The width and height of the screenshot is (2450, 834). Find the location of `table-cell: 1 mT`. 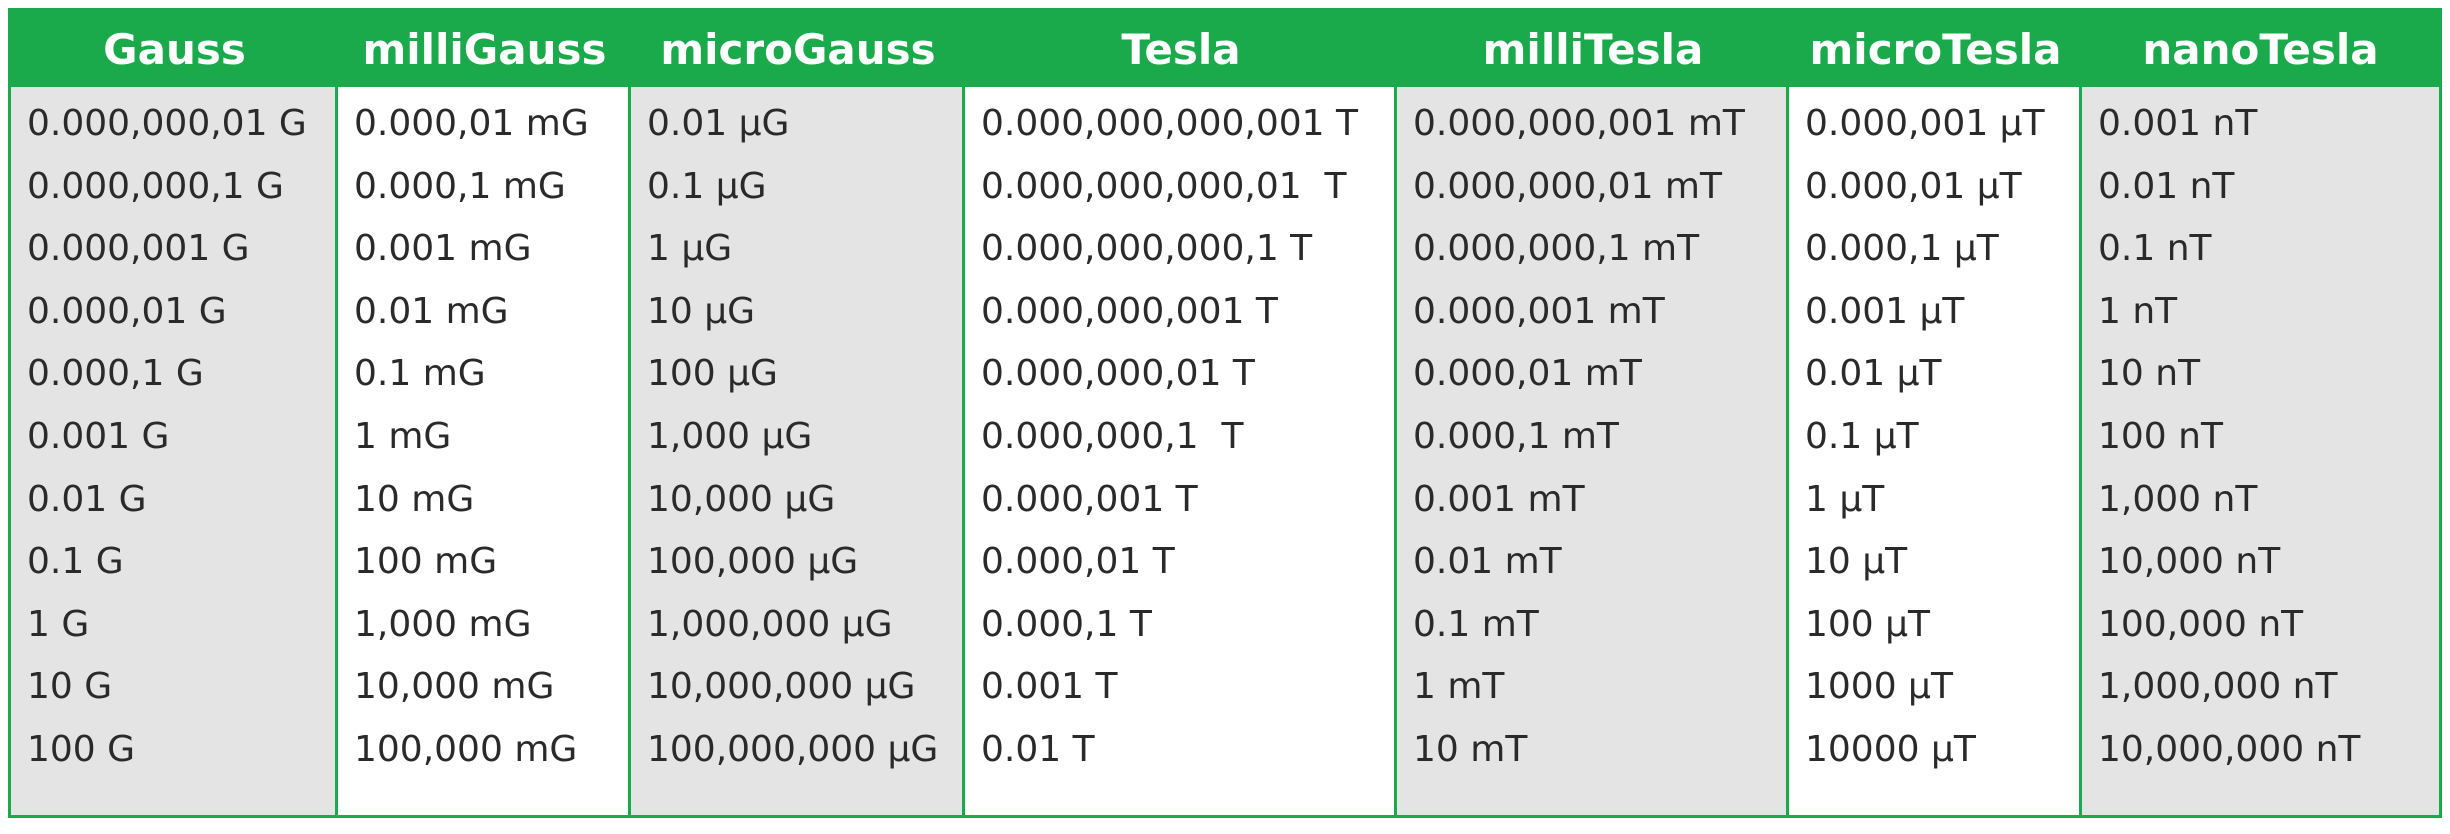

table-cell: 1 mT is located at coordinates (1459, 687).